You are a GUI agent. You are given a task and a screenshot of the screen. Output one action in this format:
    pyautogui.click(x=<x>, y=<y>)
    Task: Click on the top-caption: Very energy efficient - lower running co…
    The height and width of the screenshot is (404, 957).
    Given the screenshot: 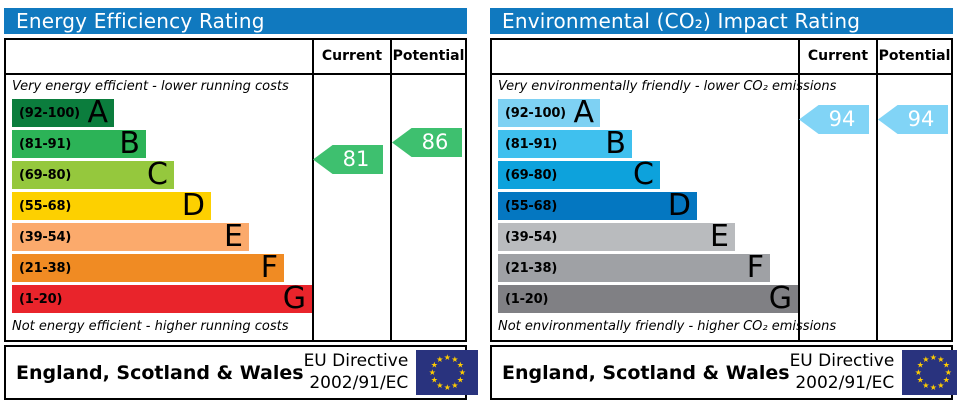 What is the action you would take?
    pyautogui.click(x=150, y=86)
    